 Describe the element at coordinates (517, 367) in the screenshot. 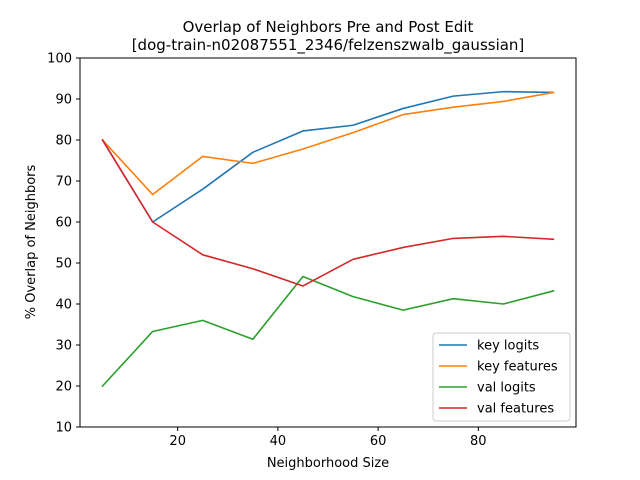

I see `legend-label-key-features: key features` at that location.